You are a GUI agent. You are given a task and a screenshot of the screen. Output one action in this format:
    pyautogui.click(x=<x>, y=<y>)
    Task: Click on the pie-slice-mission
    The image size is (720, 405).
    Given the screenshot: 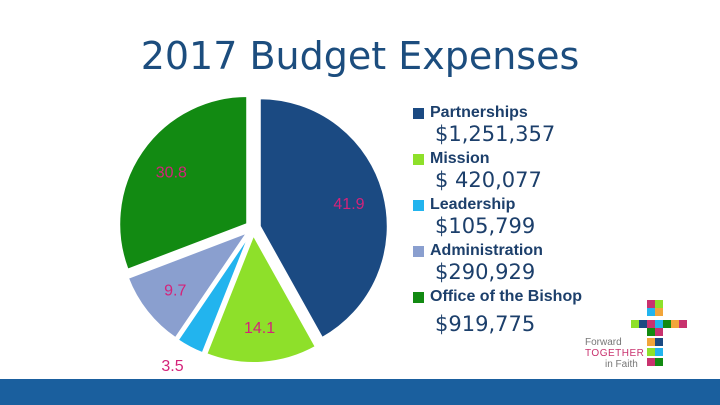 What is the action you would take?
    pyautogui.click(x=261, y=298)
    